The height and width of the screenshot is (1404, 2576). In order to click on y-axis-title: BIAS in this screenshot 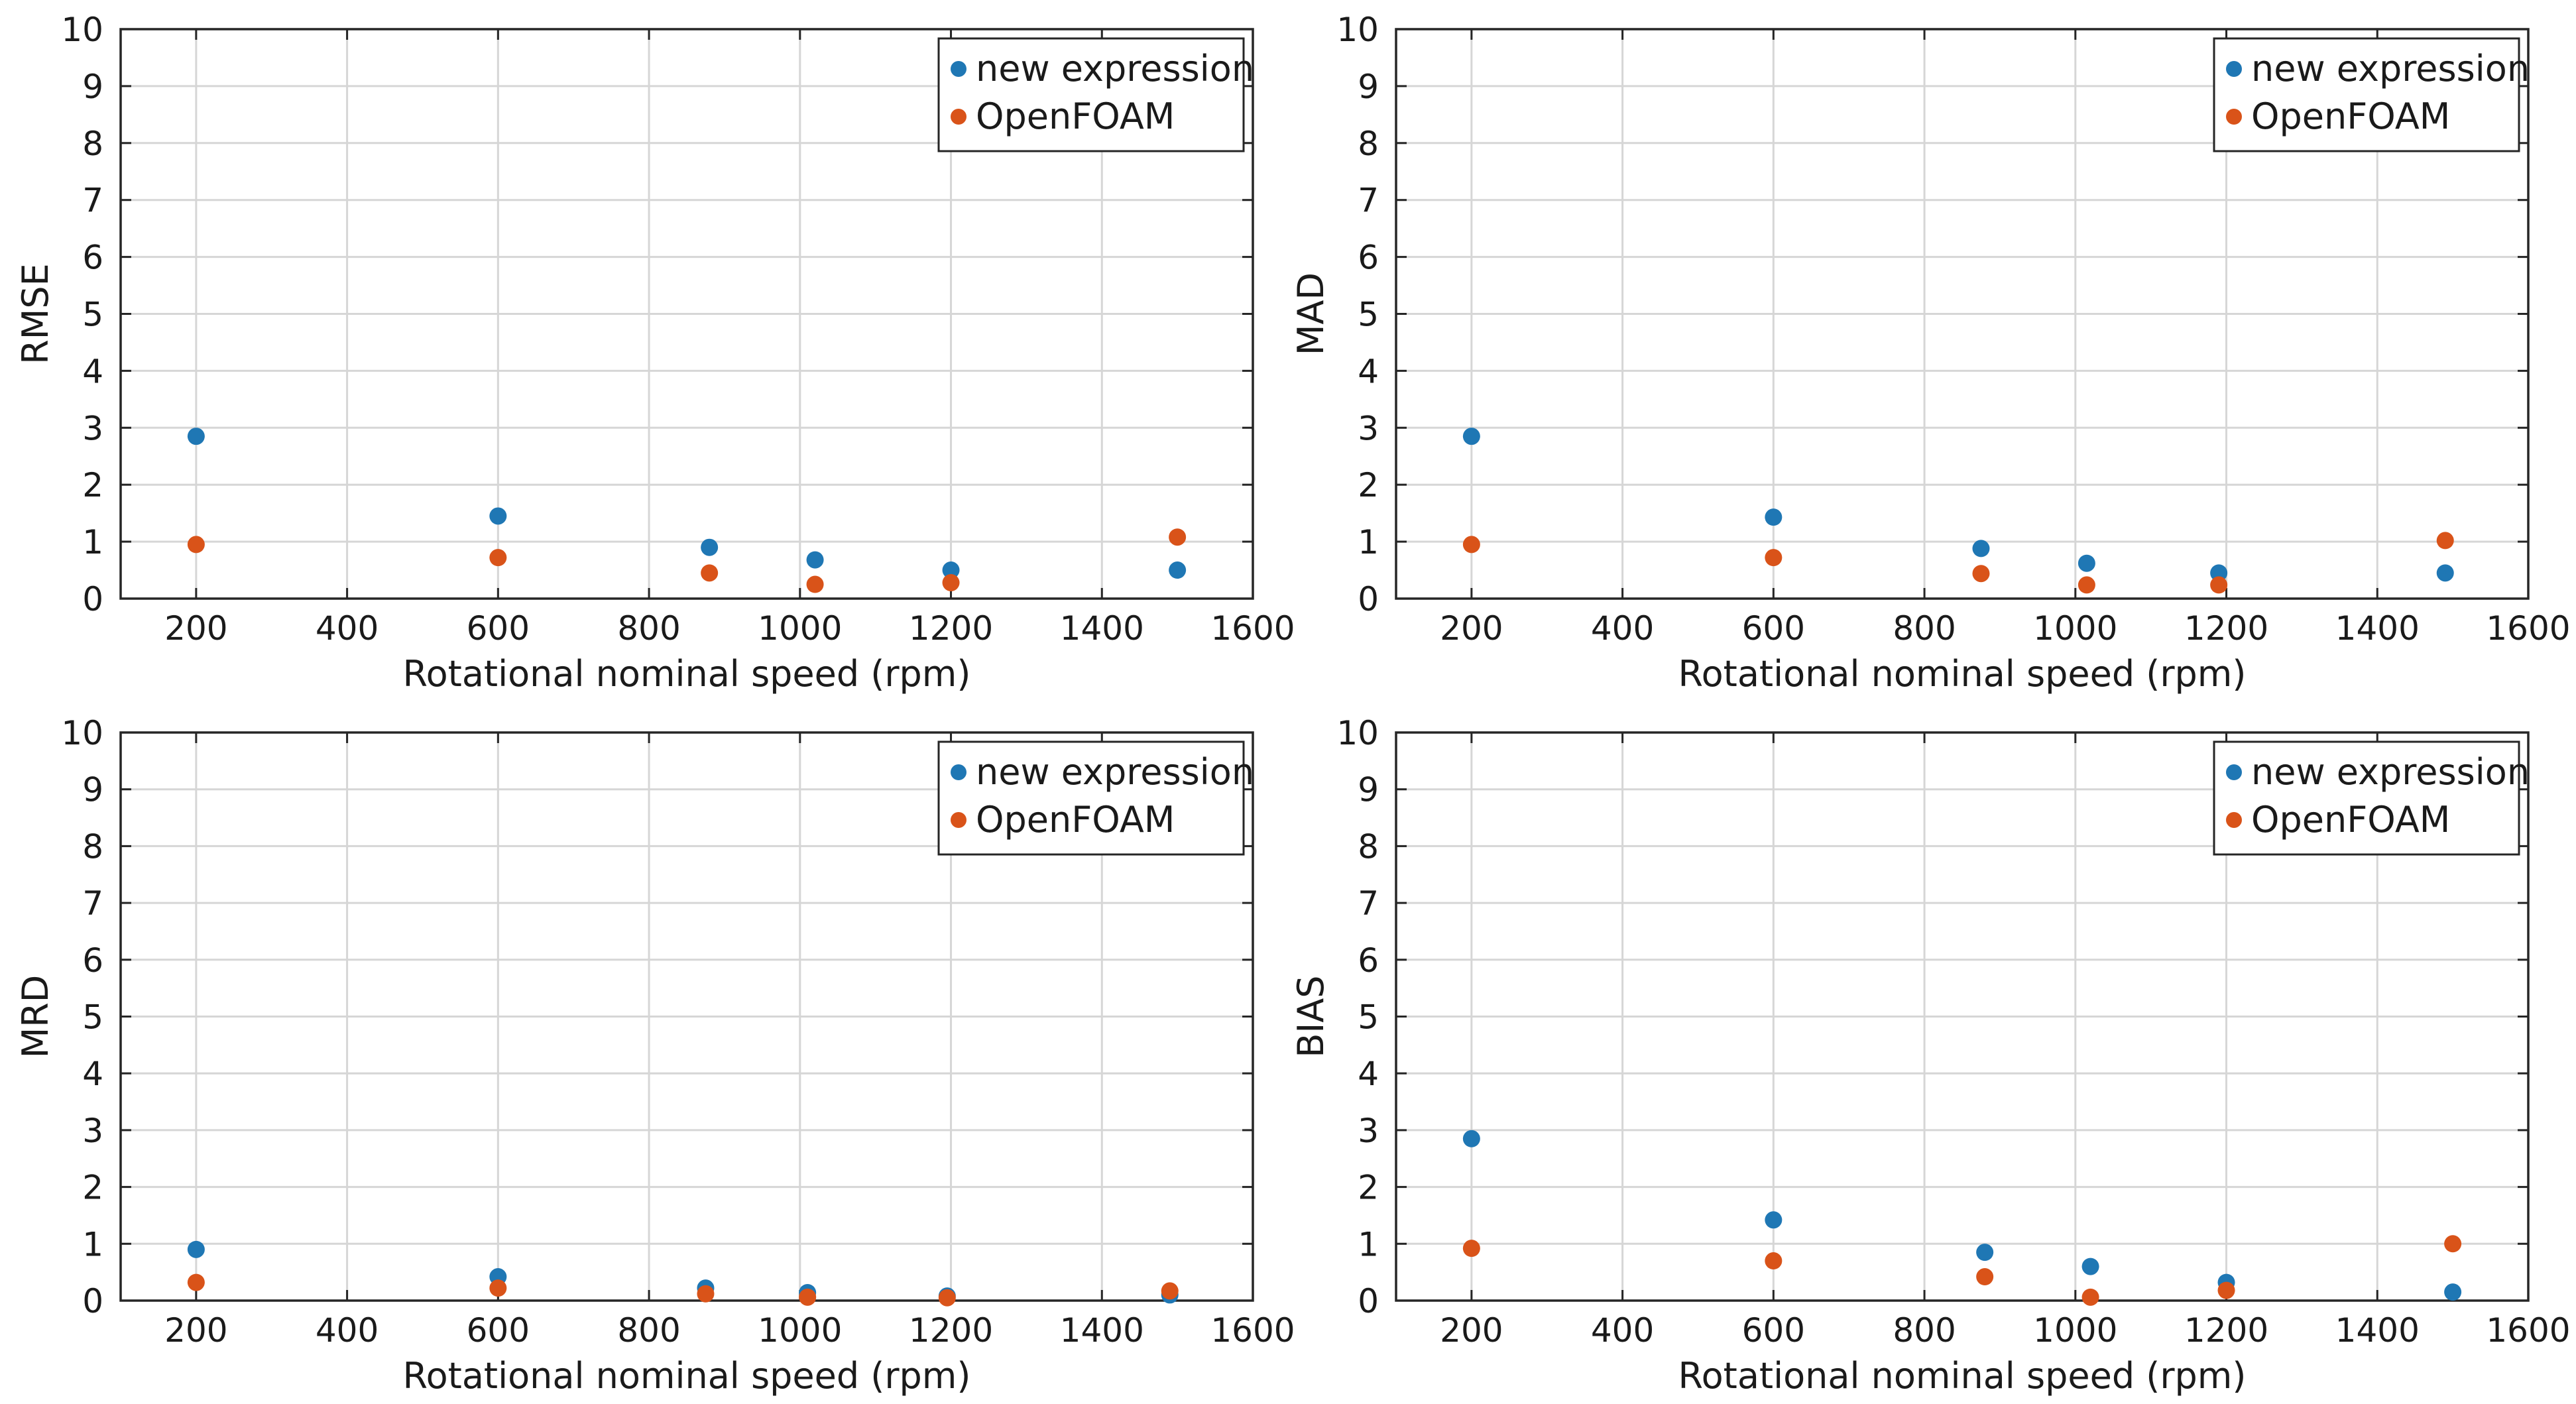, I will do `click(1311, 1016)`.